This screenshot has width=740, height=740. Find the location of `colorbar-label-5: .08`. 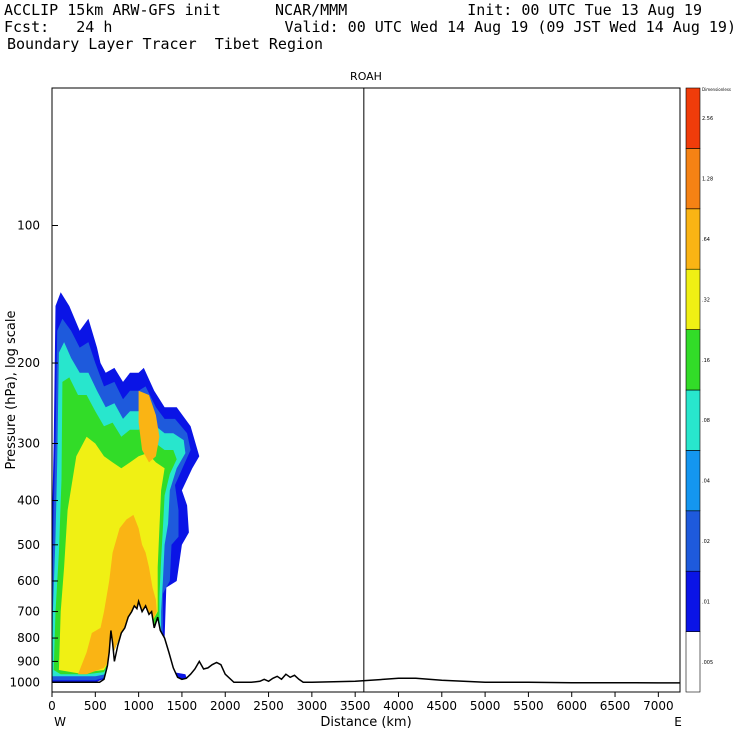

colorbar-label-5: .08 is located at coordinates (706, 421).